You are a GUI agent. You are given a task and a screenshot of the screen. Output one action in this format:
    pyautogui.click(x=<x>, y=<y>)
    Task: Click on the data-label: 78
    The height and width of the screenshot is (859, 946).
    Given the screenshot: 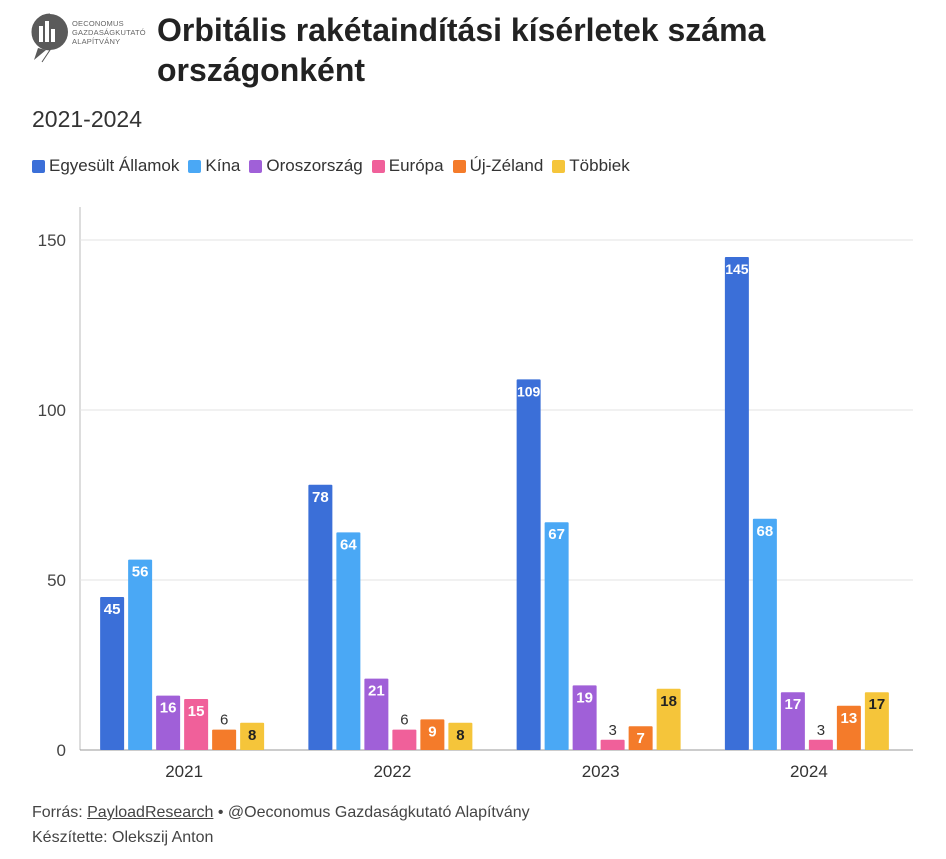 What is the action you would take?
    pyautogui.click(x=320, y=497)
    